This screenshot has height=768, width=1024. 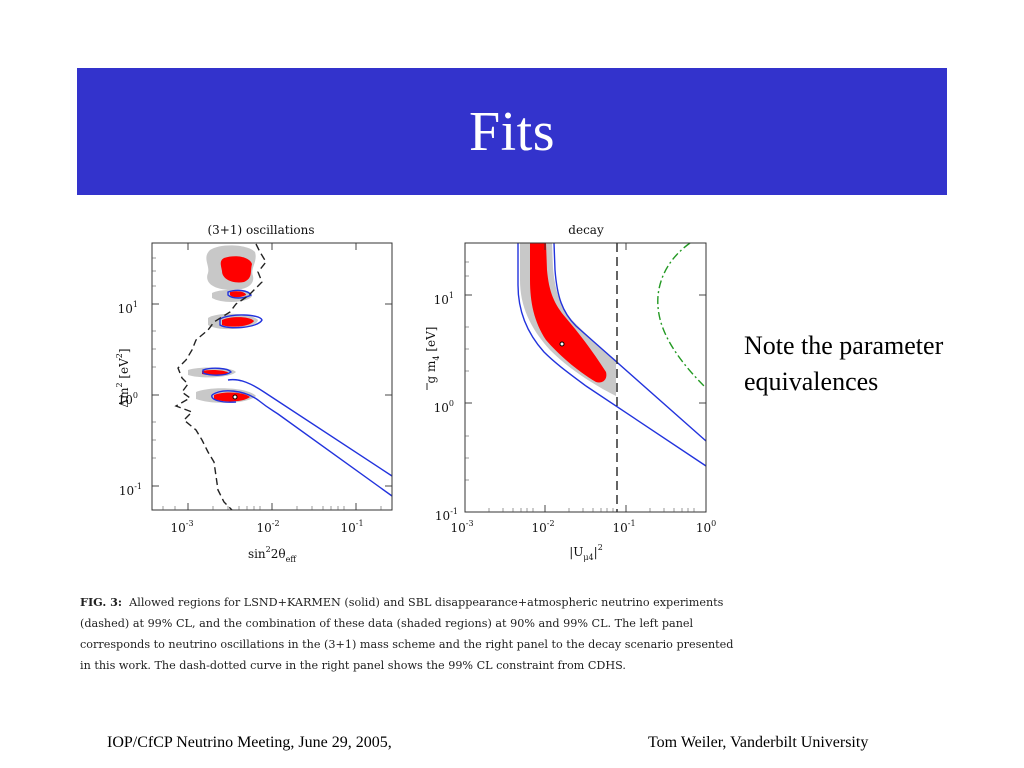 What do you see at coordinates (844, 363) in the screenshot?
I see `parameter-note: Note the parameter equivalences` at bounding box center [844, 363].